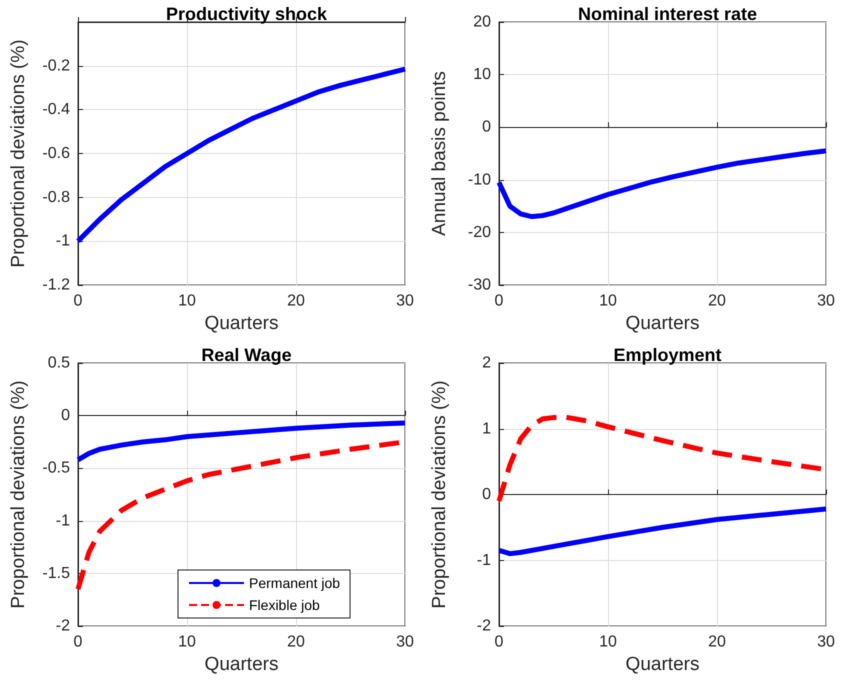  I want to click on y-tick-label: -1.2, so click(56, 285).